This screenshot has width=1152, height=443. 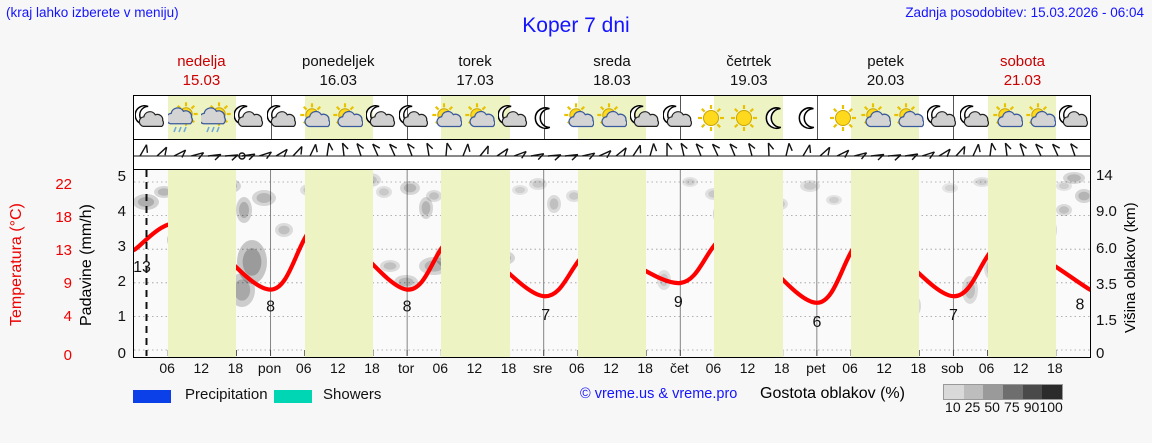 What do you see at coordinates (545, 315) in the screenshot?
I see `temp-label-6: 7` at bounding box center [545, 315].